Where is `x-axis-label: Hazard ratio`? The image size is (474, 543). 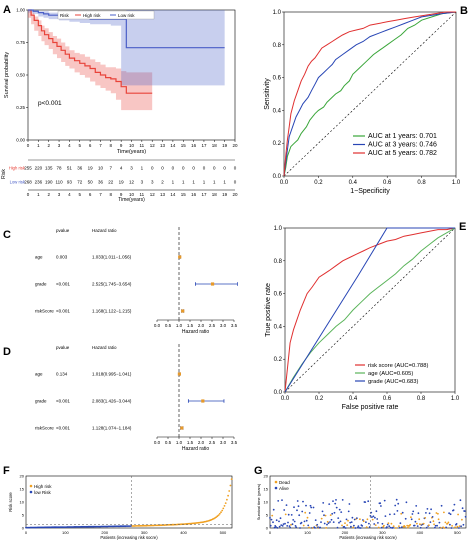 x-axis-label: Hazard ratio is located at coordinates (195, 332).